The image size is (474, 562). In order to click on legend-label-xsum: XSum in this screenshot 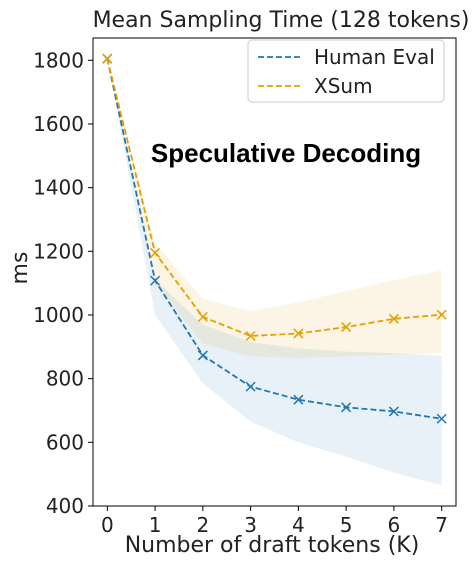, I will do `click(343, 86)`.